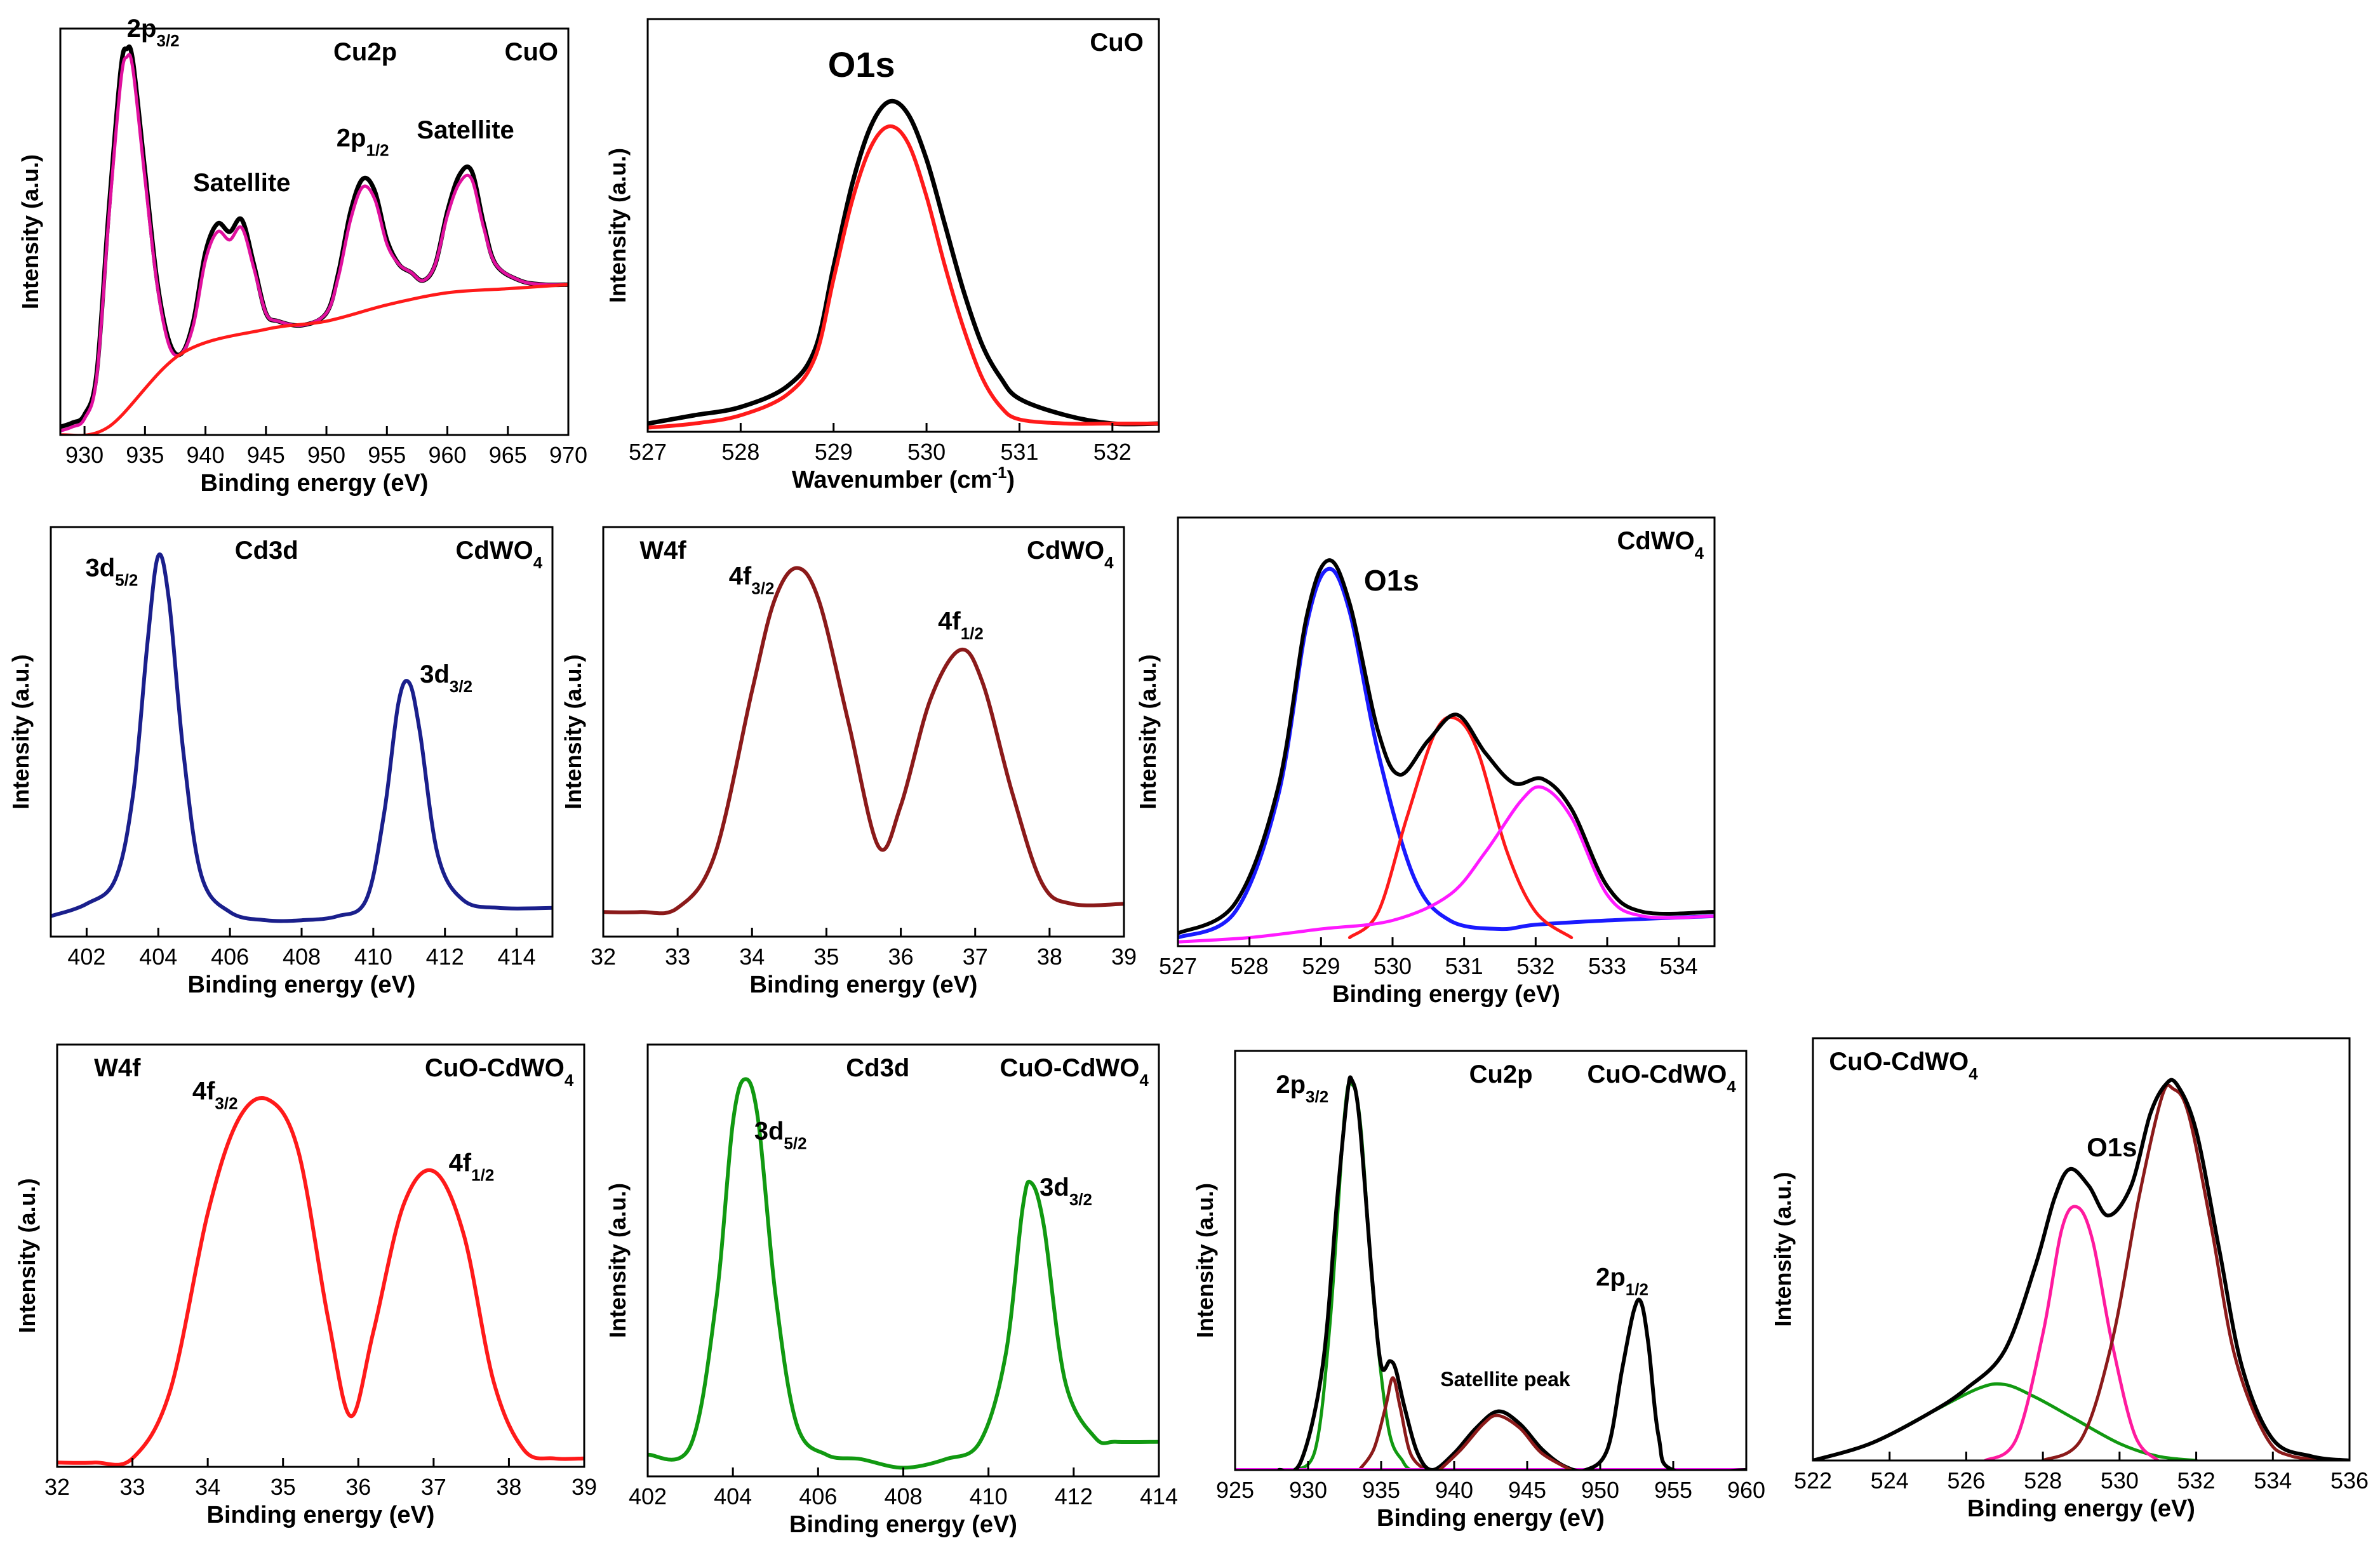 The width and height of the screenshot is (2380, 1564). I want to click on peak-annotation: 3d5/2, so click(780, 1135).